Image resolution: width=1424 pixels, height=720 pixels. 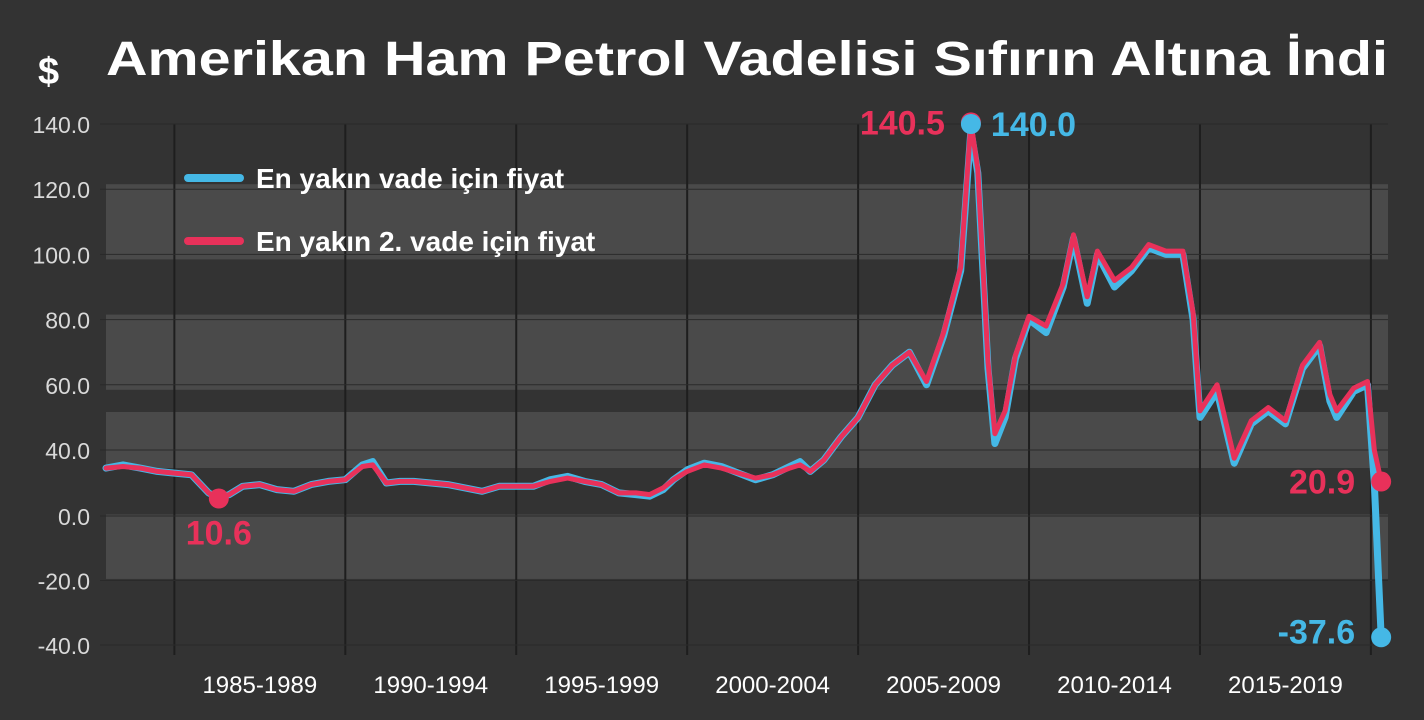 What do you see at coordinates (64, 582) in the screenshot?
I see `y-tick-label: -20.0` at bounding box center [64, 582].